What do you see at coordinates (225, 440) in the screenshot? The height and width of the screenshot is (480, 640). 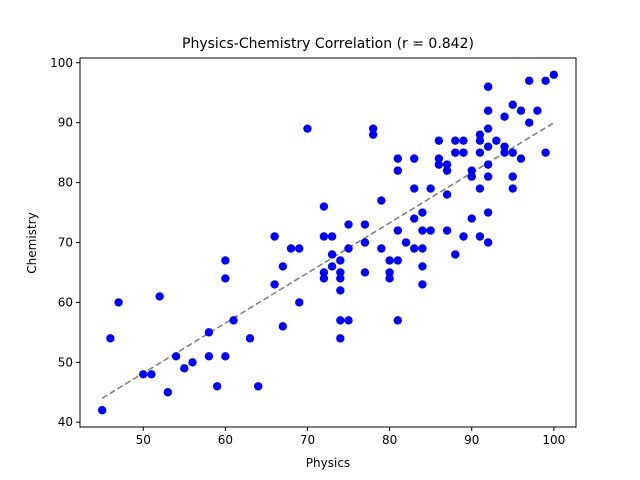 I see `x-tick-label: 60` at bounding box center [225, 440].